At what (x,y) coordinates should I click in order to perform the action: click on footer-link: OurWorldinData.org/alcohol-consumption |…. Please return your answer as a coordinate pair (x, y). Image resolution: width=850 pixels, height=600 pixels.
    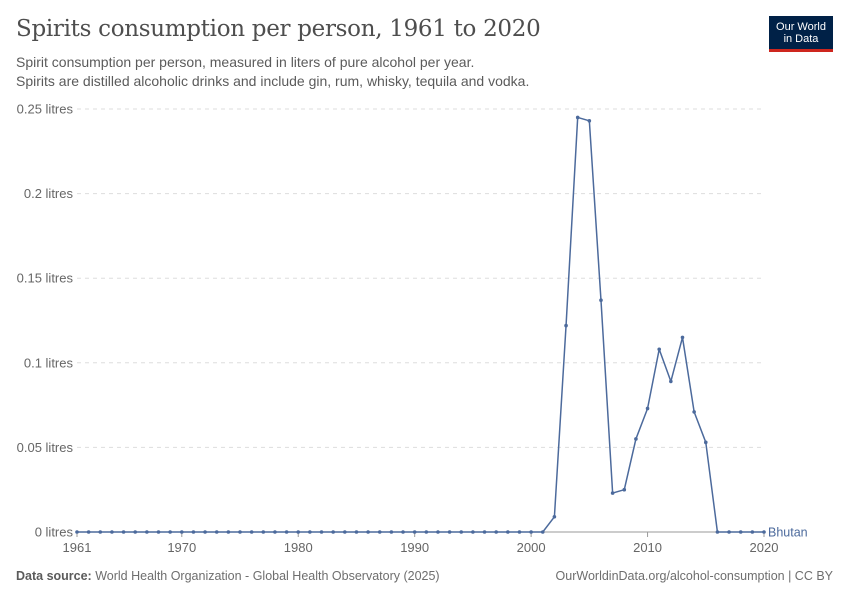
    Looking at the image, I should click on (694, 576).